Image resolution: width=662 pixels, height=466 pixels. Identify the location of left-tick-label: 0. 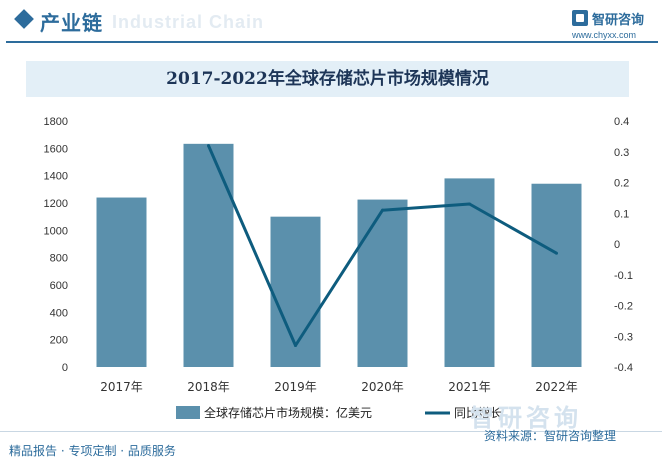
(65, 368).